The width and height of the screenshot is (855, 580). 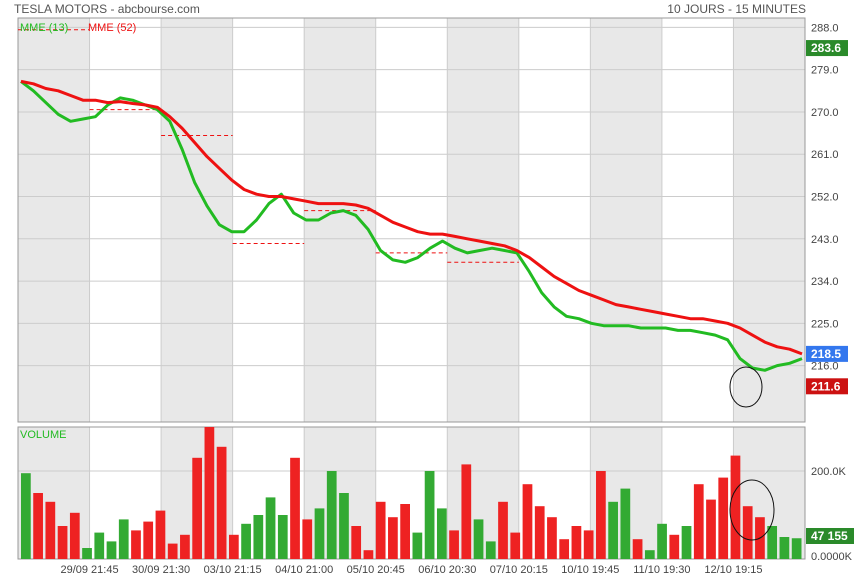 I want to click on legend-ema52: MME (52), so click(x=112, y=28).